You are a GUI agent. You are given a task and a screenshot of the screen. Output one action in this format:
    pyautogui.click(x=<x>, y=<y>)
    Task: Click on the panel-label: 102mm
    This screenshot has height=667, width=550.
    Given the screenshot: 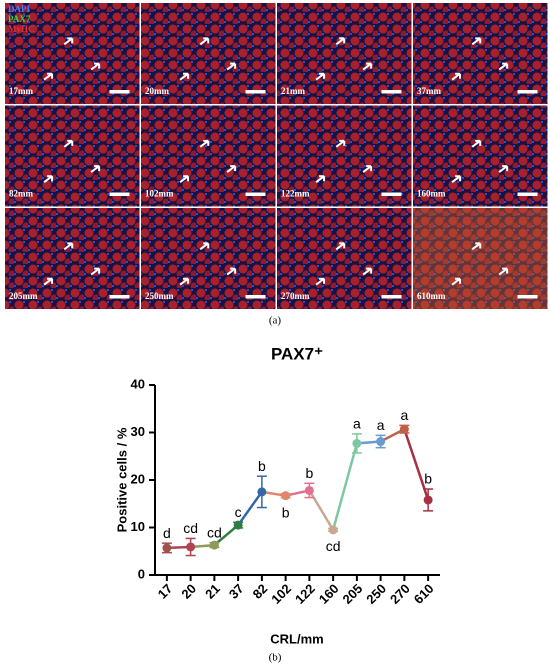 What is the action you would take?
    pyautogui.click(x=159, y=194)
    